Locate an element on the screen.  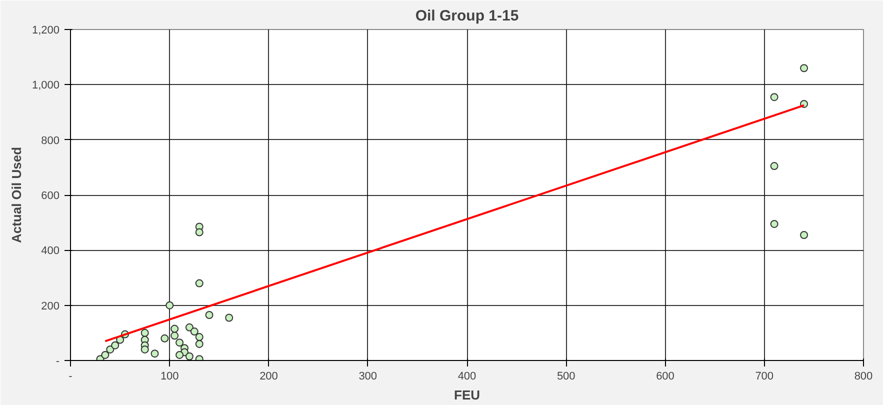
x-tick-label: - is located at coordinates (70, 376).